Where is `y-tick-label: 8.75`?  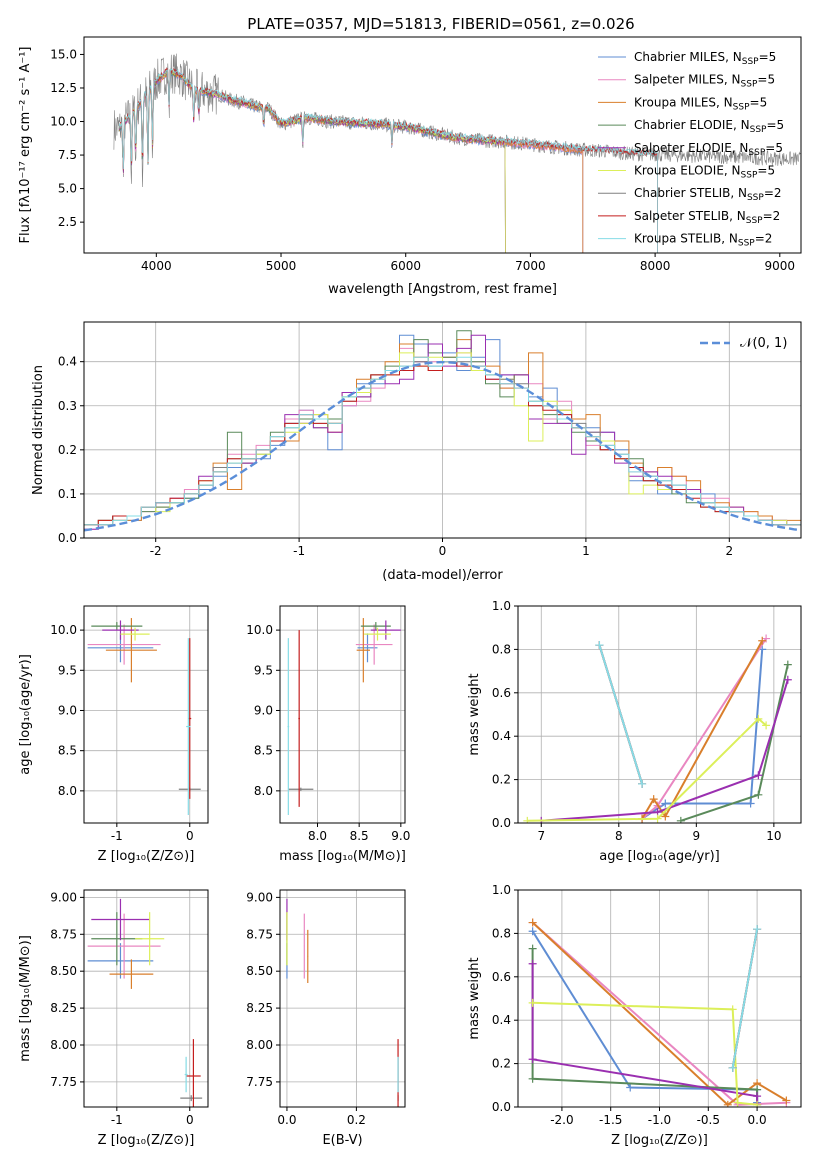 y-tick-label: 8.75 is located at coordinates (63, 934).